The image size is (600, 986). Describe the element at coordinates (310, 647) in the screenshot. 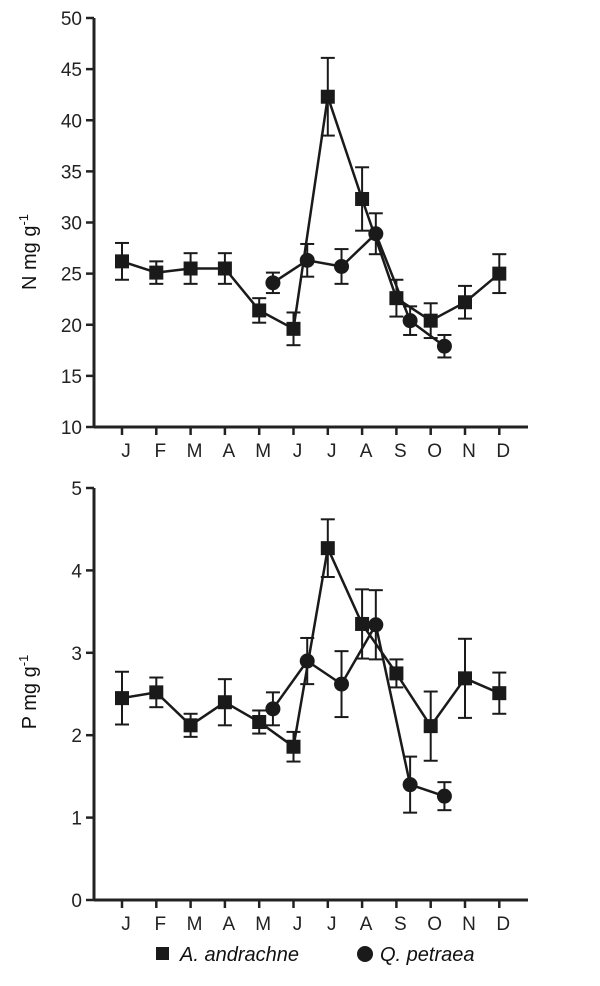

I see `a-andrachne-series-line` at that location.